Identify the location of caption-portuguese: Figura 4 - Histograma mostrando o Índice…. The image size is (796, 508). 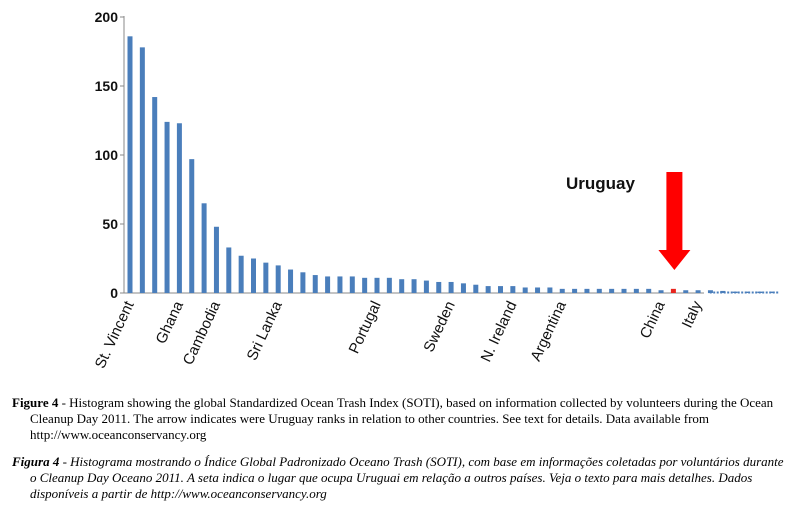
(401, 478).